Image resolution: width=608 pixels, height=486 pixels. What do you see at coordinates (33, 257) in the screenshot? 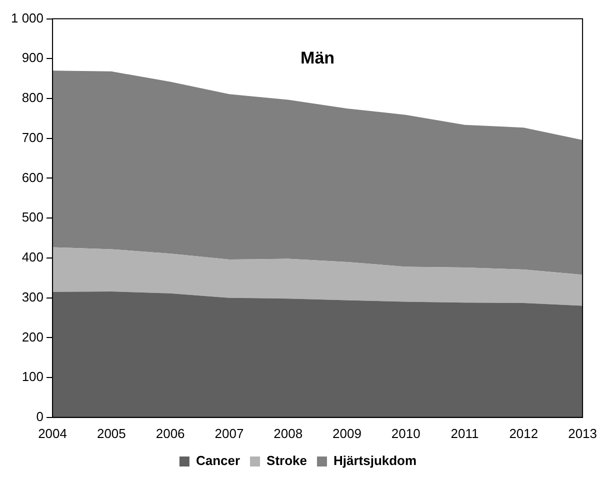
I see `y-tick-label: 400` at bounding box center [33, 257].